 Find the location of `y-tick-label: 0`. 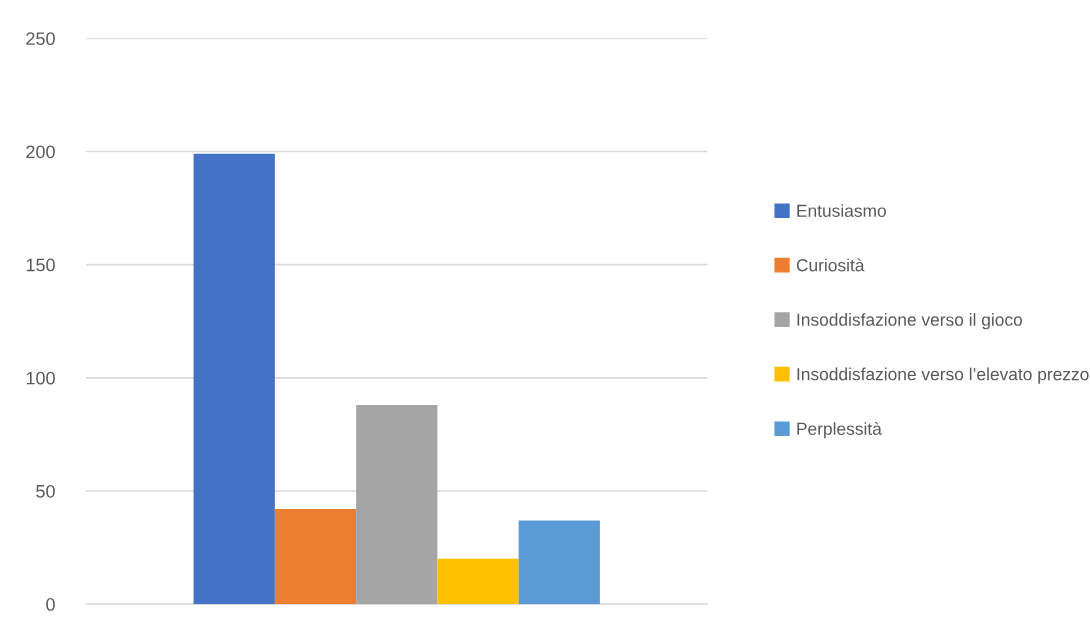

y-tick-label: 0 is located at coordinates (50, 604).